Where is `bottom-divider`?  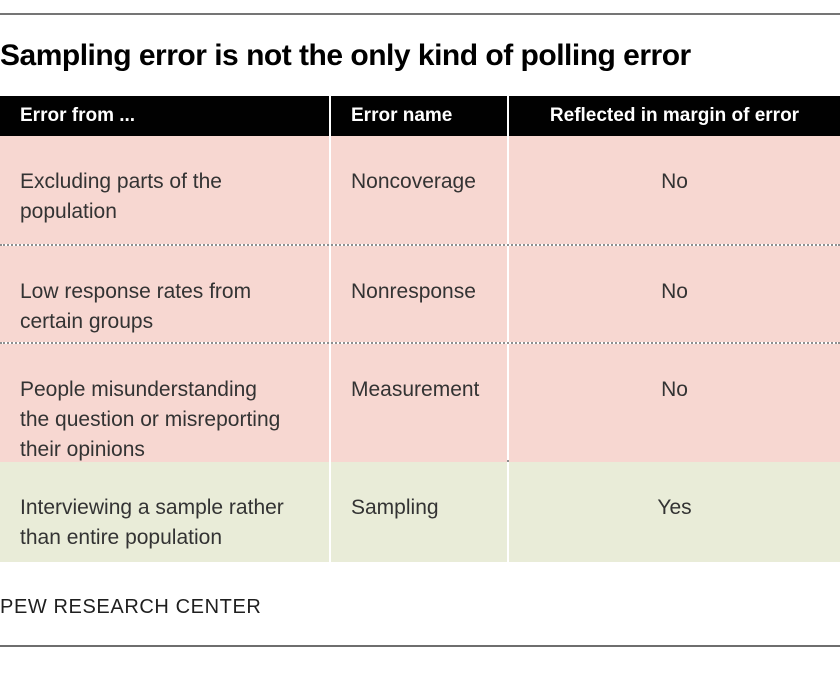 bottom-divider is located at coordinates (420, 646).